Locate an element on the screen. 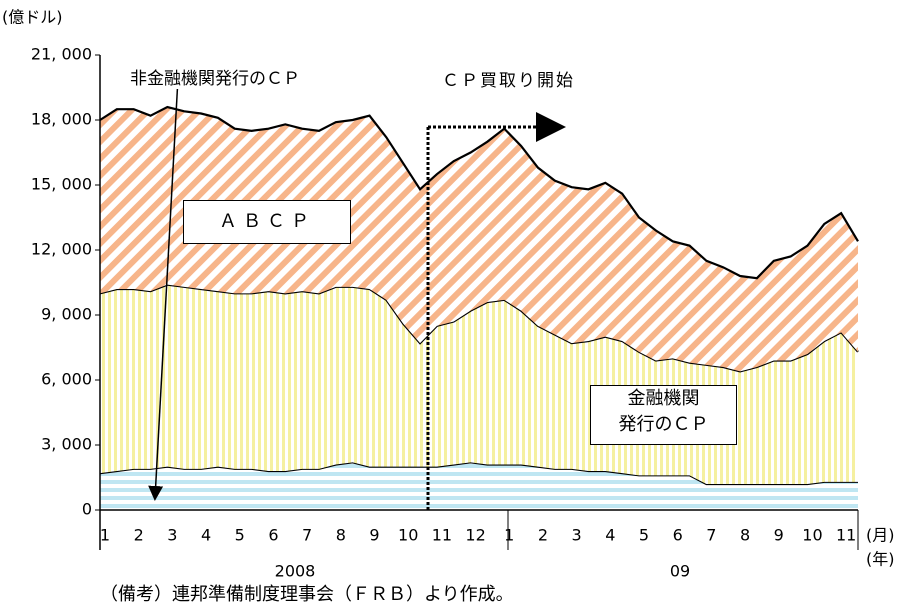 The height and width of the screenshot is (613, 917). x-unit-month: (月) is located at coordinates (880, 535).